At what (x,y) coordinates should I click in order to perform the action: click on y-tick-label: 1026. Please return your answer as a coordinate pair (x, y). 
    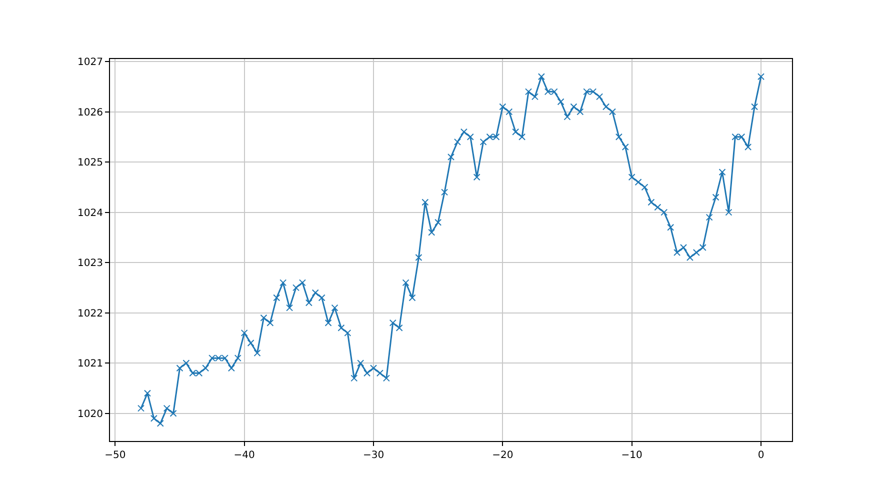
    Looking at the image, I should click on (90, 112).